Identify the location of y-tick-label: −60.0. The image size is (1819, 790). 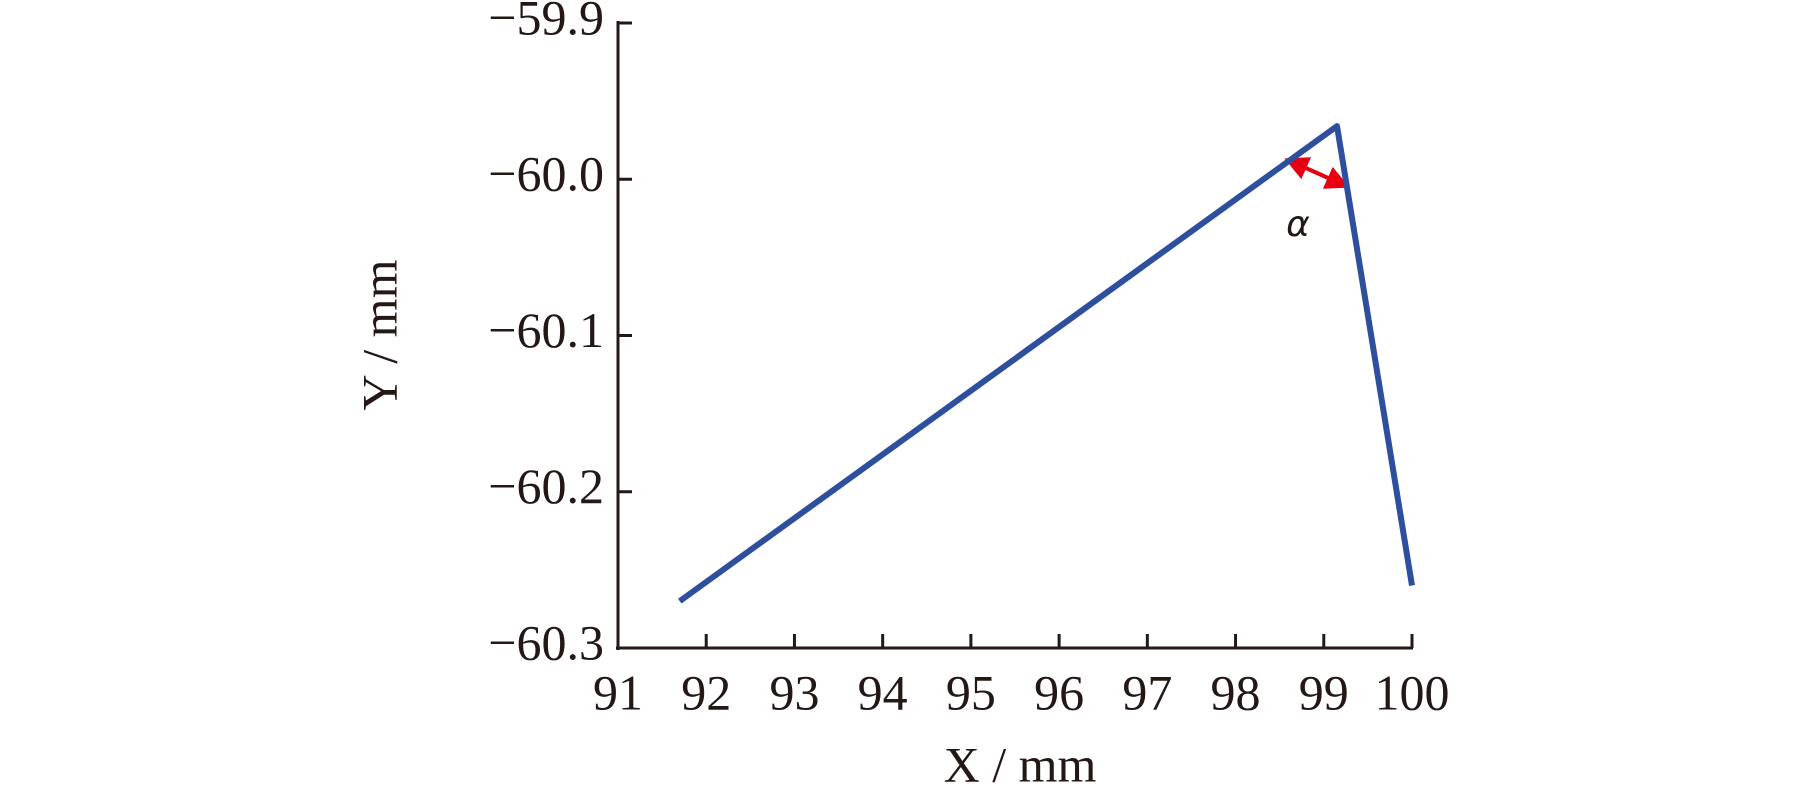
(546, 174).